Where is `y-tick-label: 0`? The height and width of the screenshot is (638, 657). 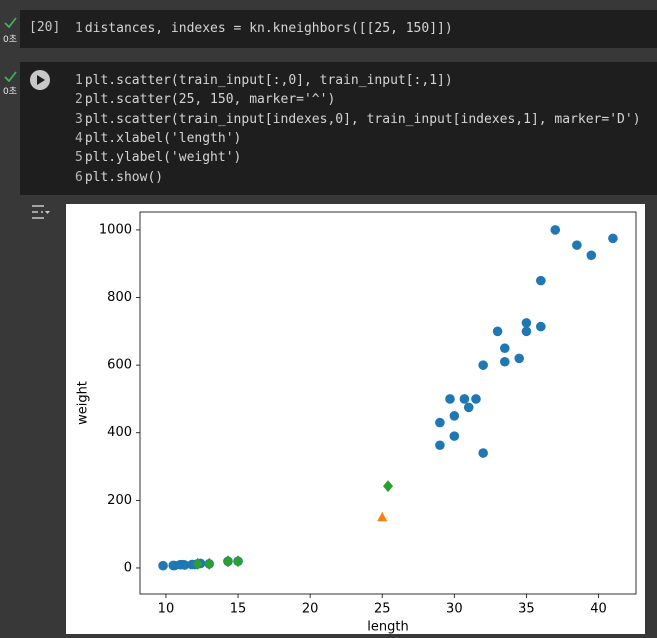 y-tick-label: 0 is located at coordinates (128, 567).